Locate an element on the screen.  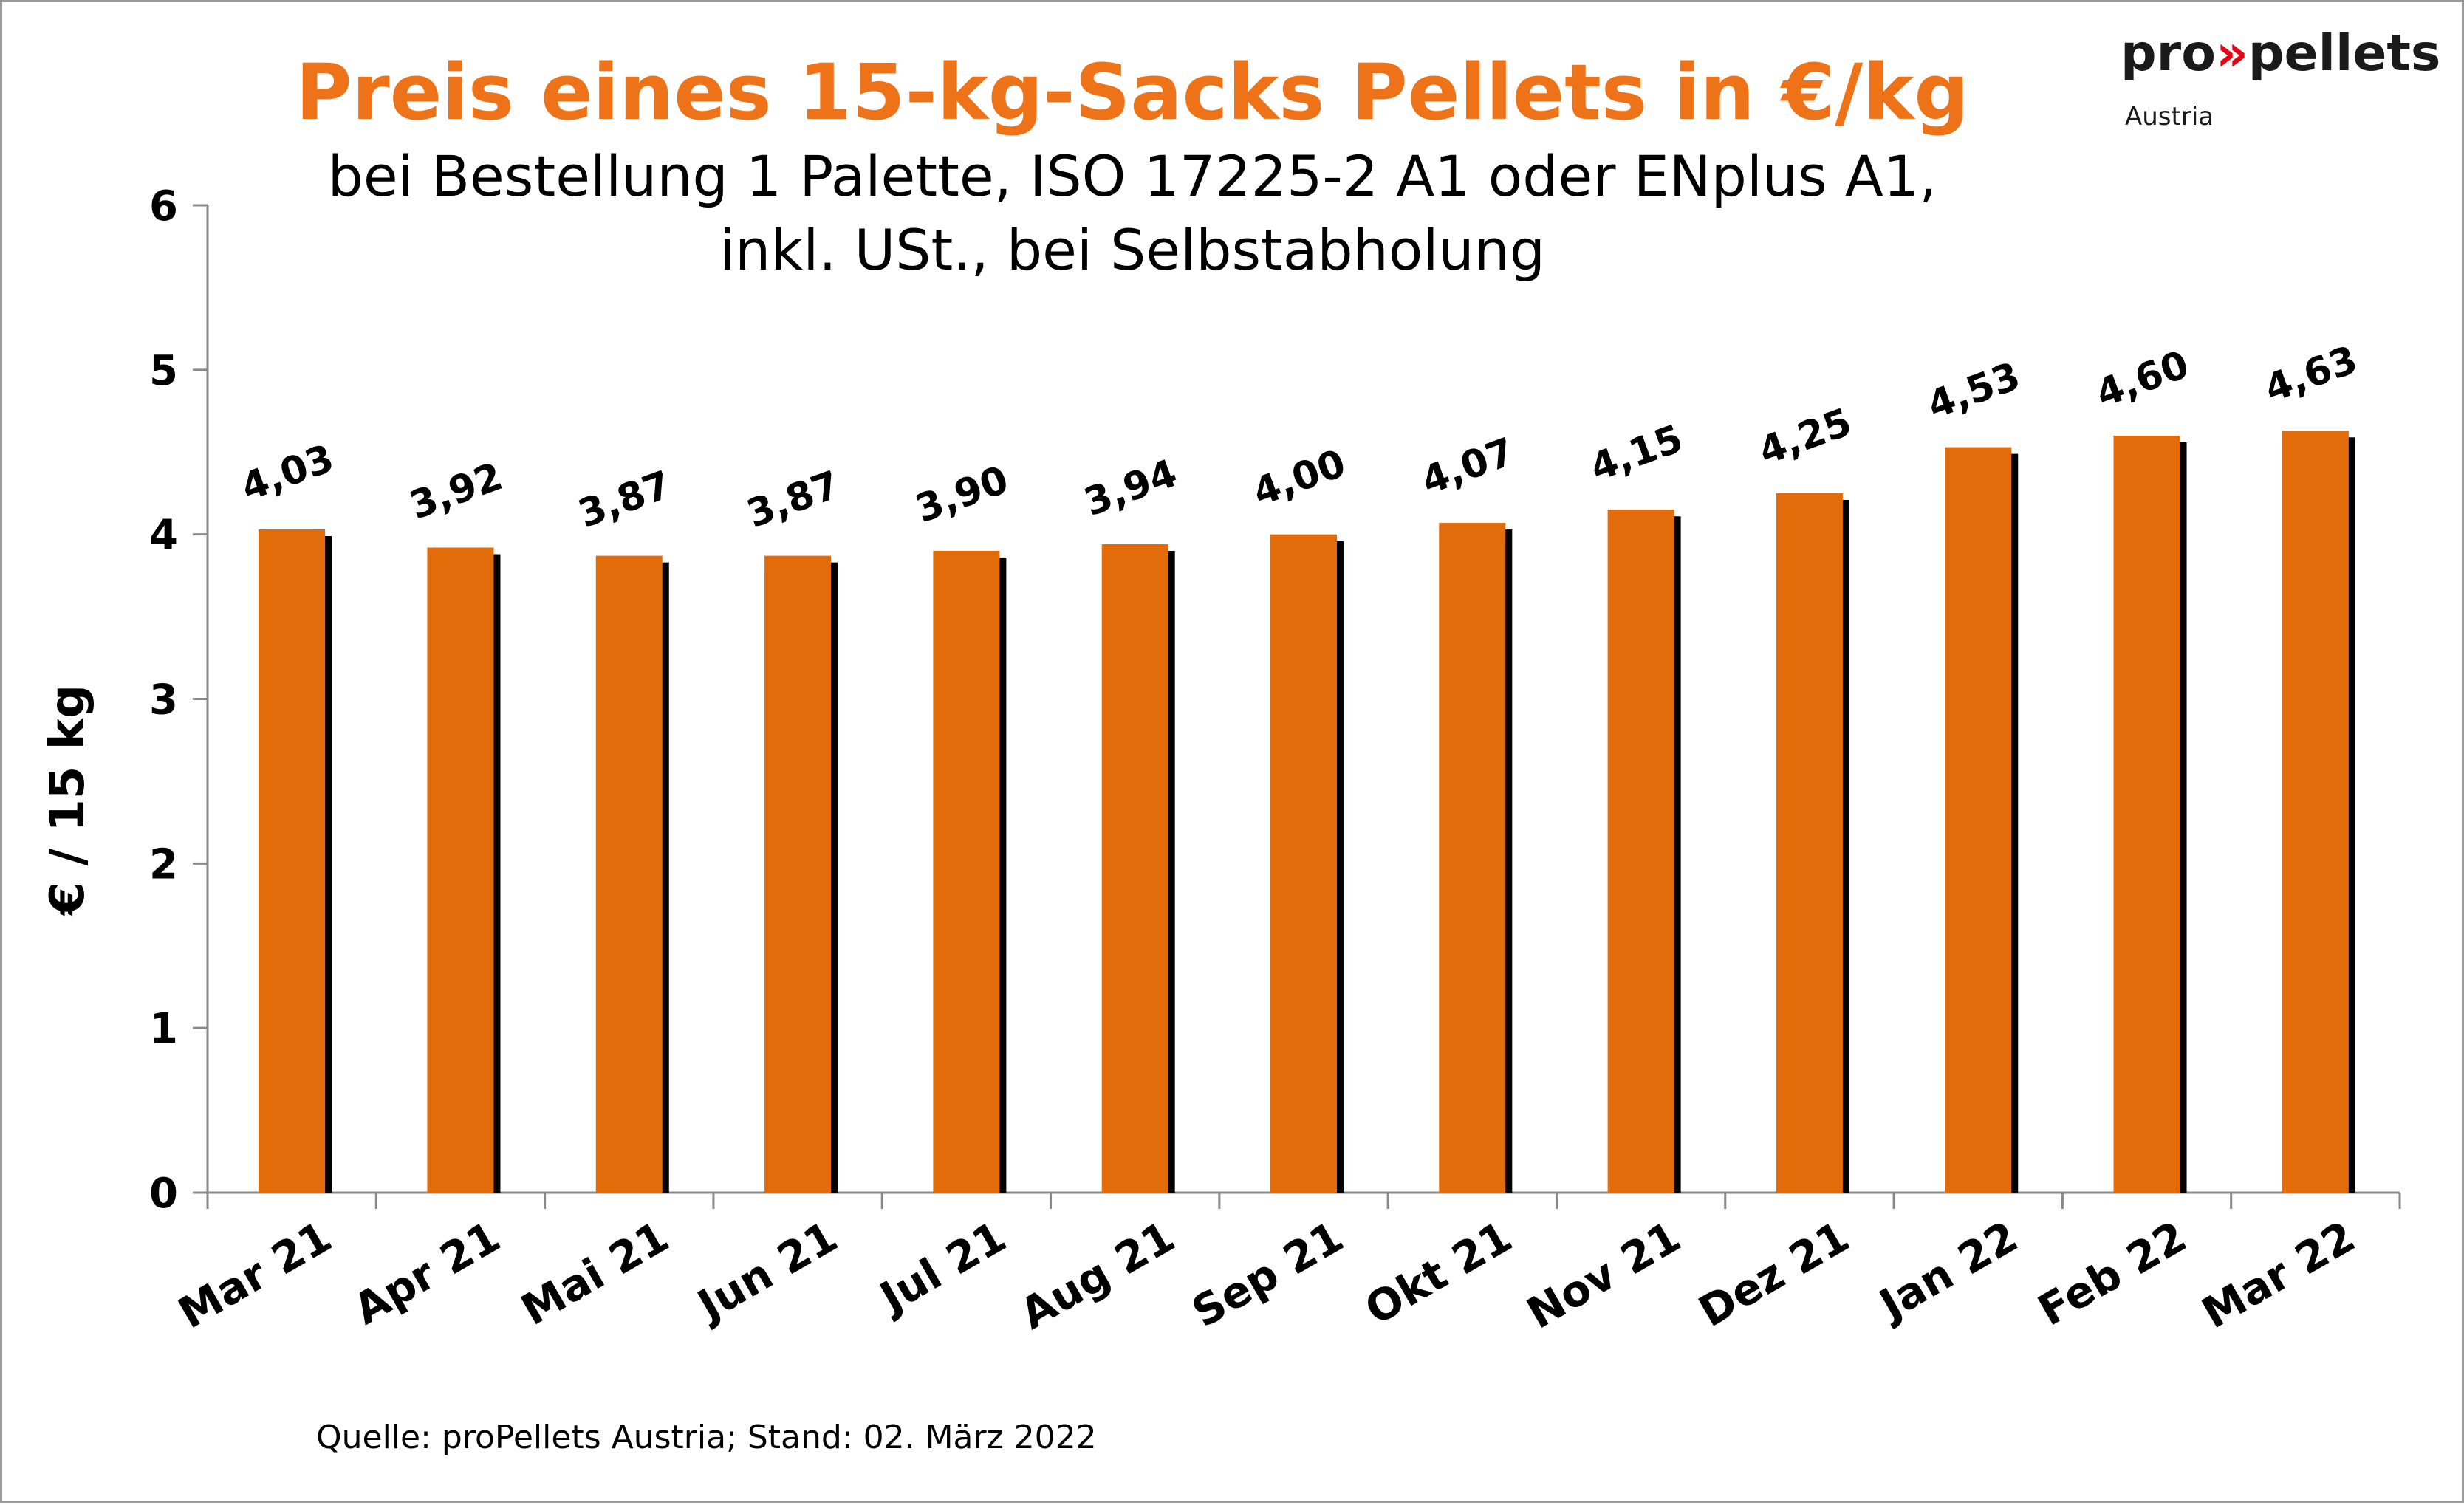
data-label: 3,92 is located at coordinates (456, 491).